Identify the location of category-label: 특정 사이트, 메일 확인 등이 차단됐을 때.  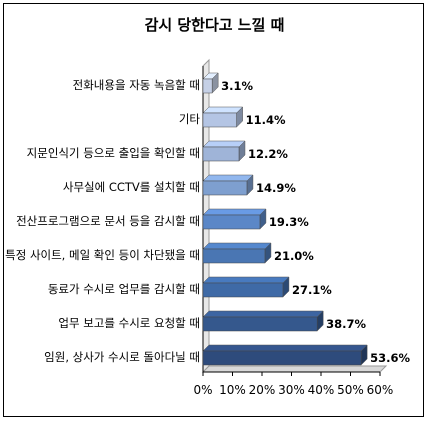
(102, 255).